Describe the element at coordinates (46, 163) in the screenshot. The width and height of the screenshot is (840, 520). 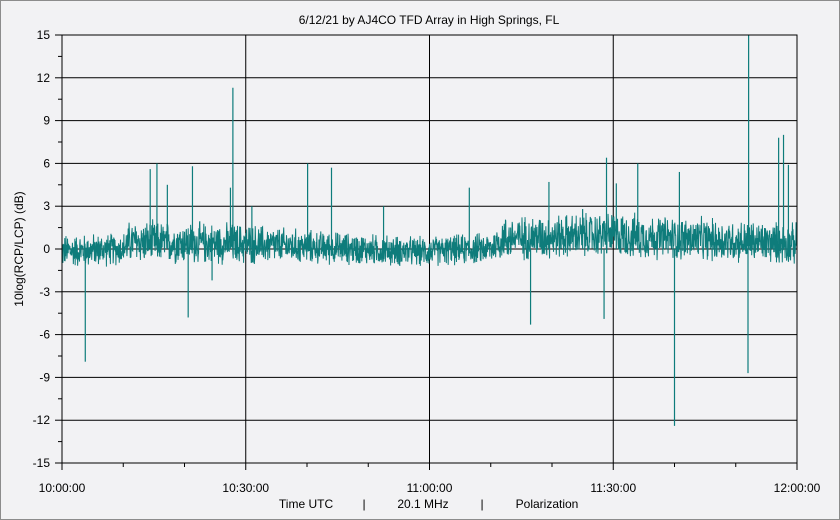
I see `y-tick-label: 6` at that location.